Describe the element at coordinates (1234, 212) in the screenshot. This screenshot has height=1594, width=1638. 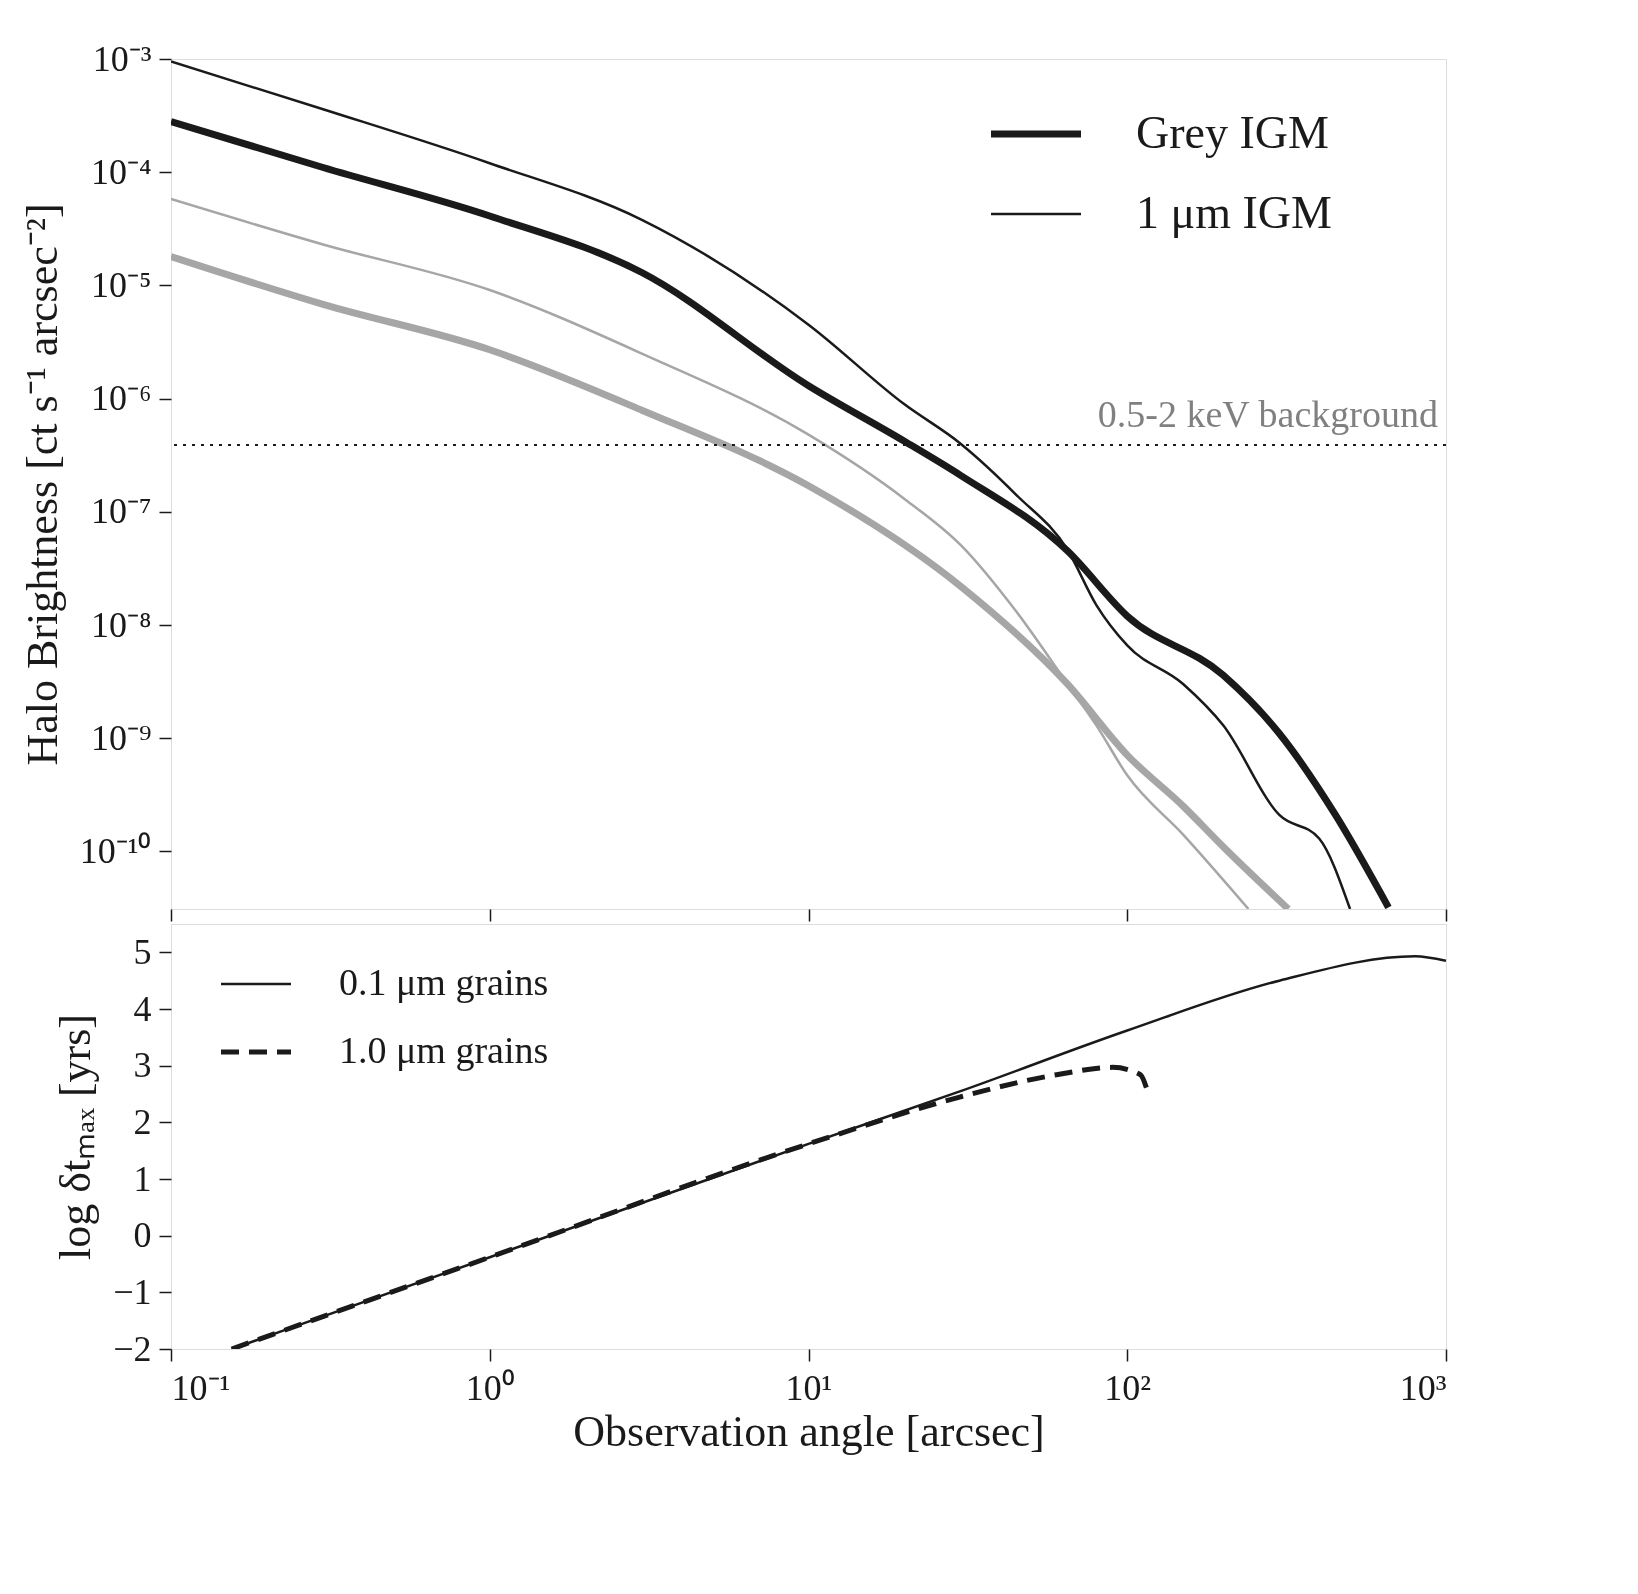
I see `legend-label: 1 μm IGM` at that location.